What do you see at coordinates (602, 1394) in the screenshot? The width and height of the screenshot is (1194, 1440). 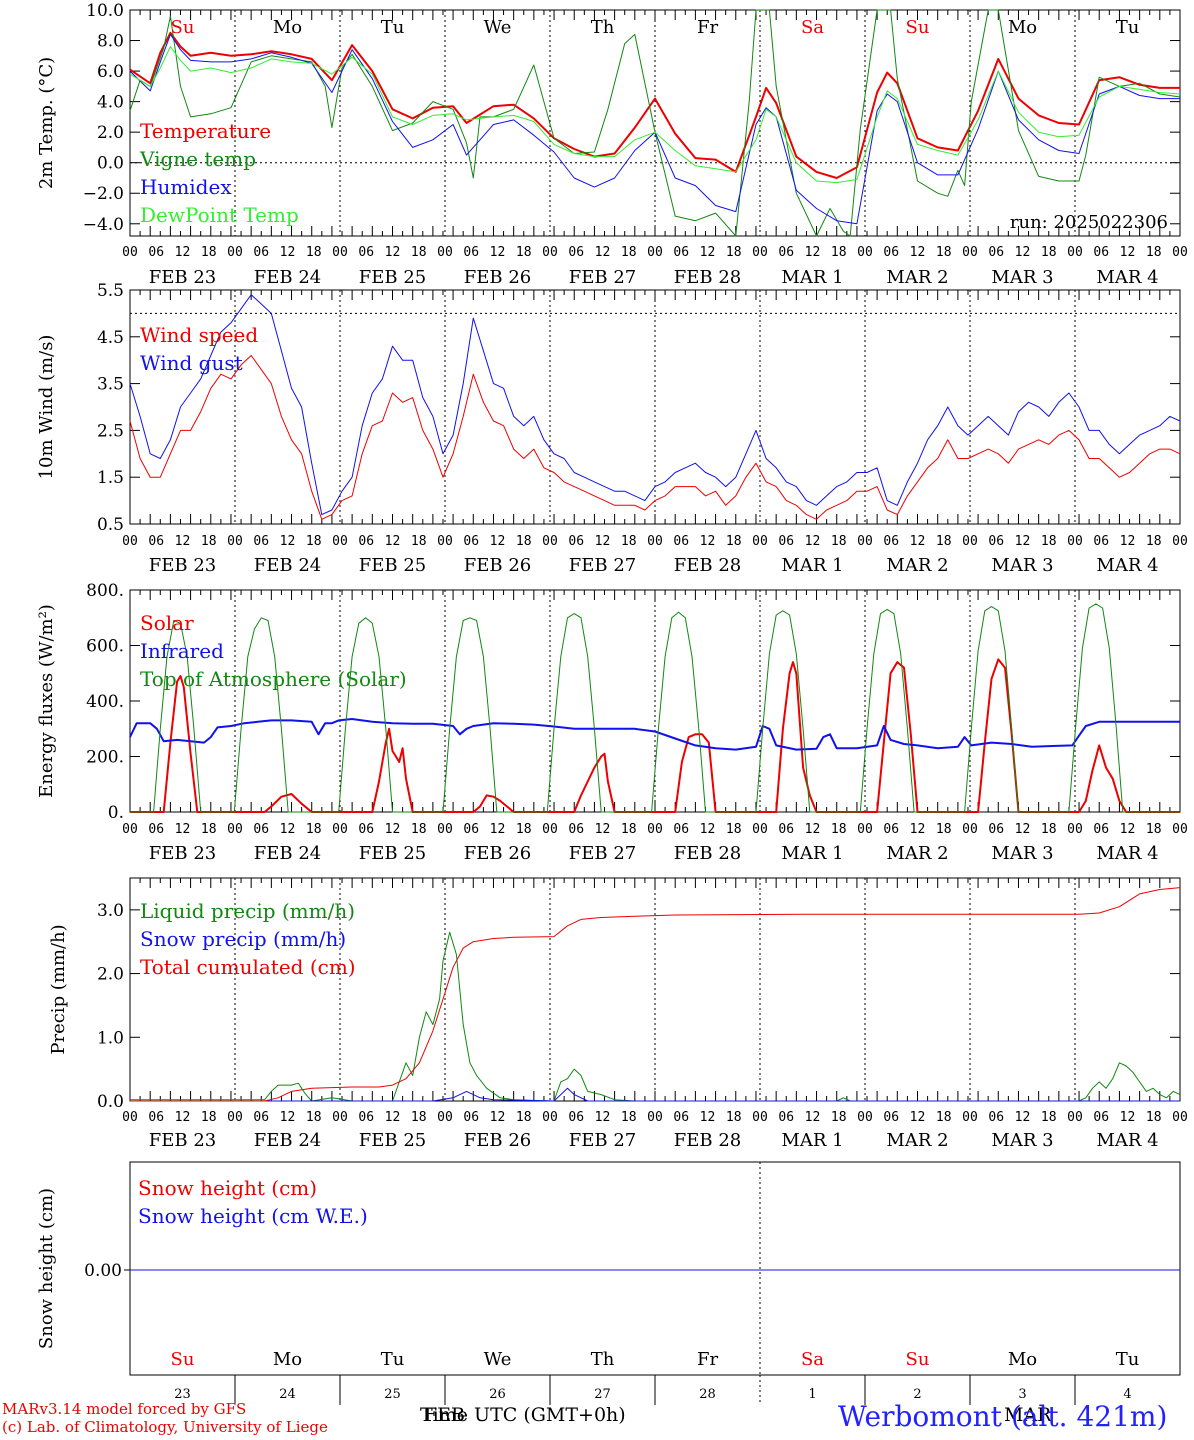 I see `day-number-label: 27` at bounding box center [602, 1394].